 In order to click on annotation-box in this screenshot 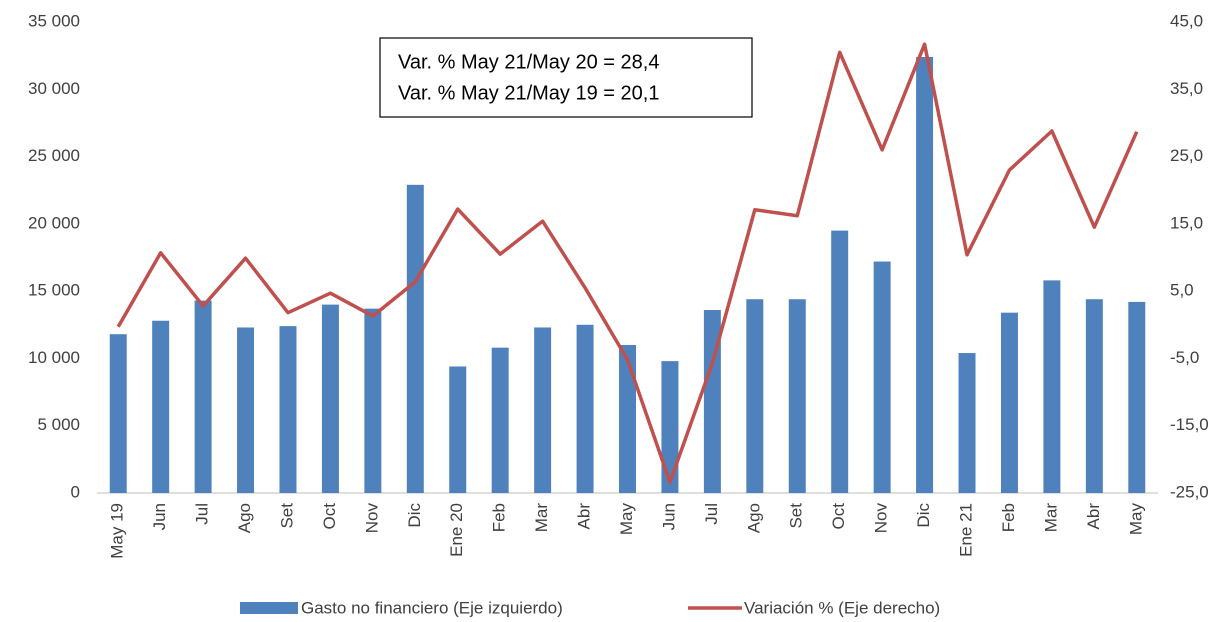, I will do `click(566, 77)`.